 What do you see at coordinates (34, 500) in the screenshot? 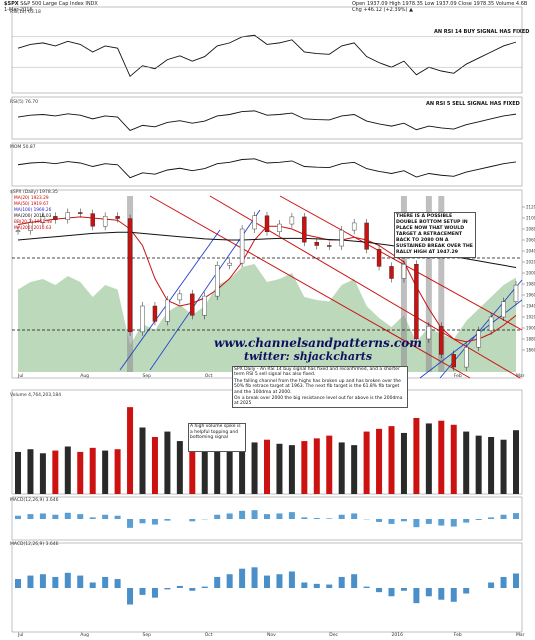
I see `macd1-label: MACD(12,26,9) 3.646` at bounding box center [34, 500].